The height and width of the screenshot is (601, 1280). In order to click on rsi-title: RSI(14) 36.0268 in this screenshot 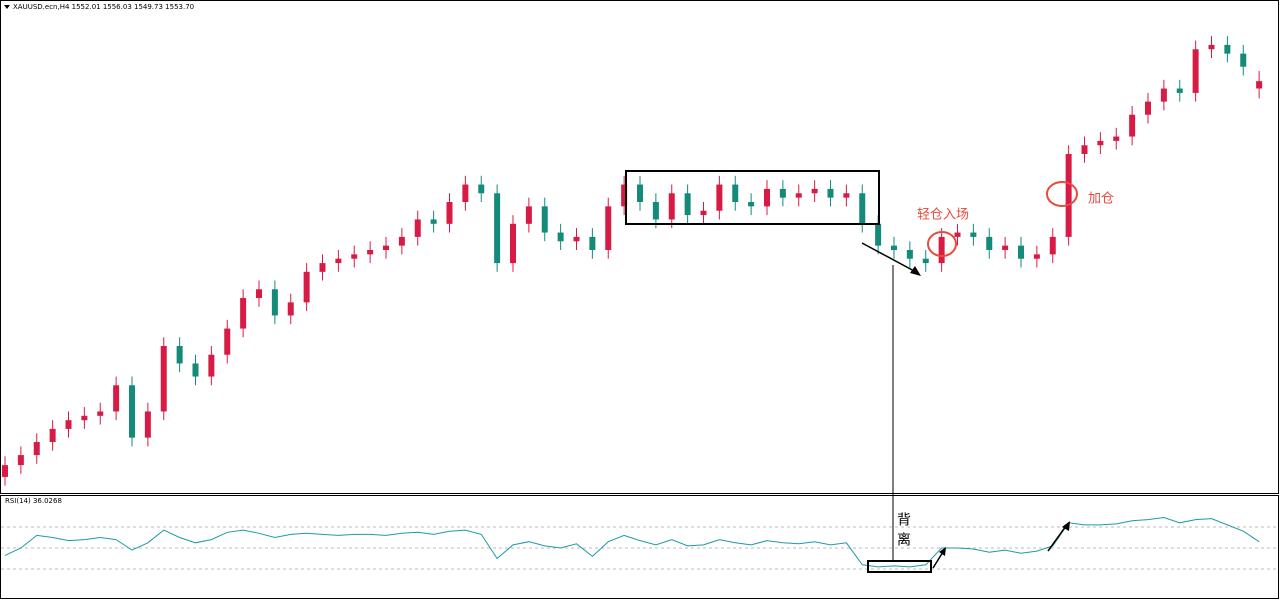, I will do `click(33, 501)`.